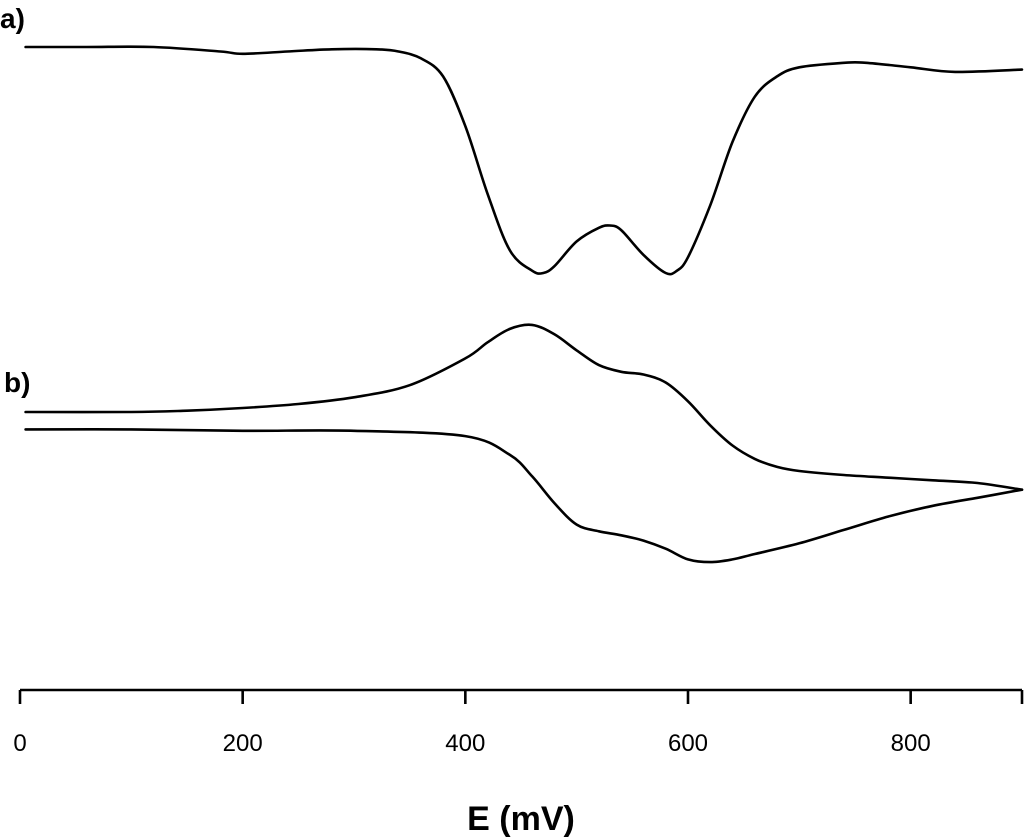  I want to click on panel-b-label: b), so click(17, 382).